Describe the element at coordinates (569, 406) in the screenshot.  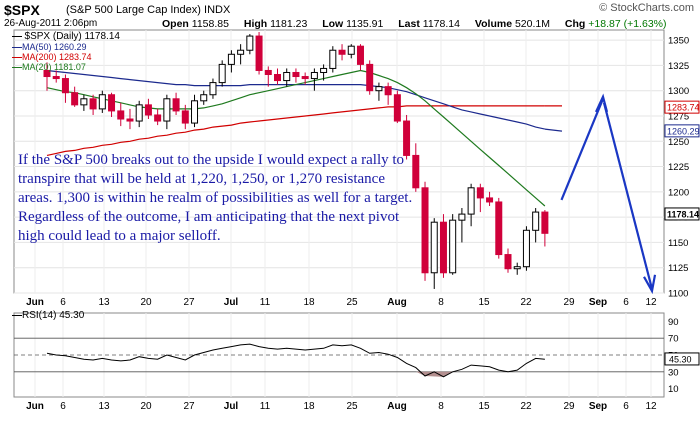
I see `rsi-x-tick: 29` at that location.